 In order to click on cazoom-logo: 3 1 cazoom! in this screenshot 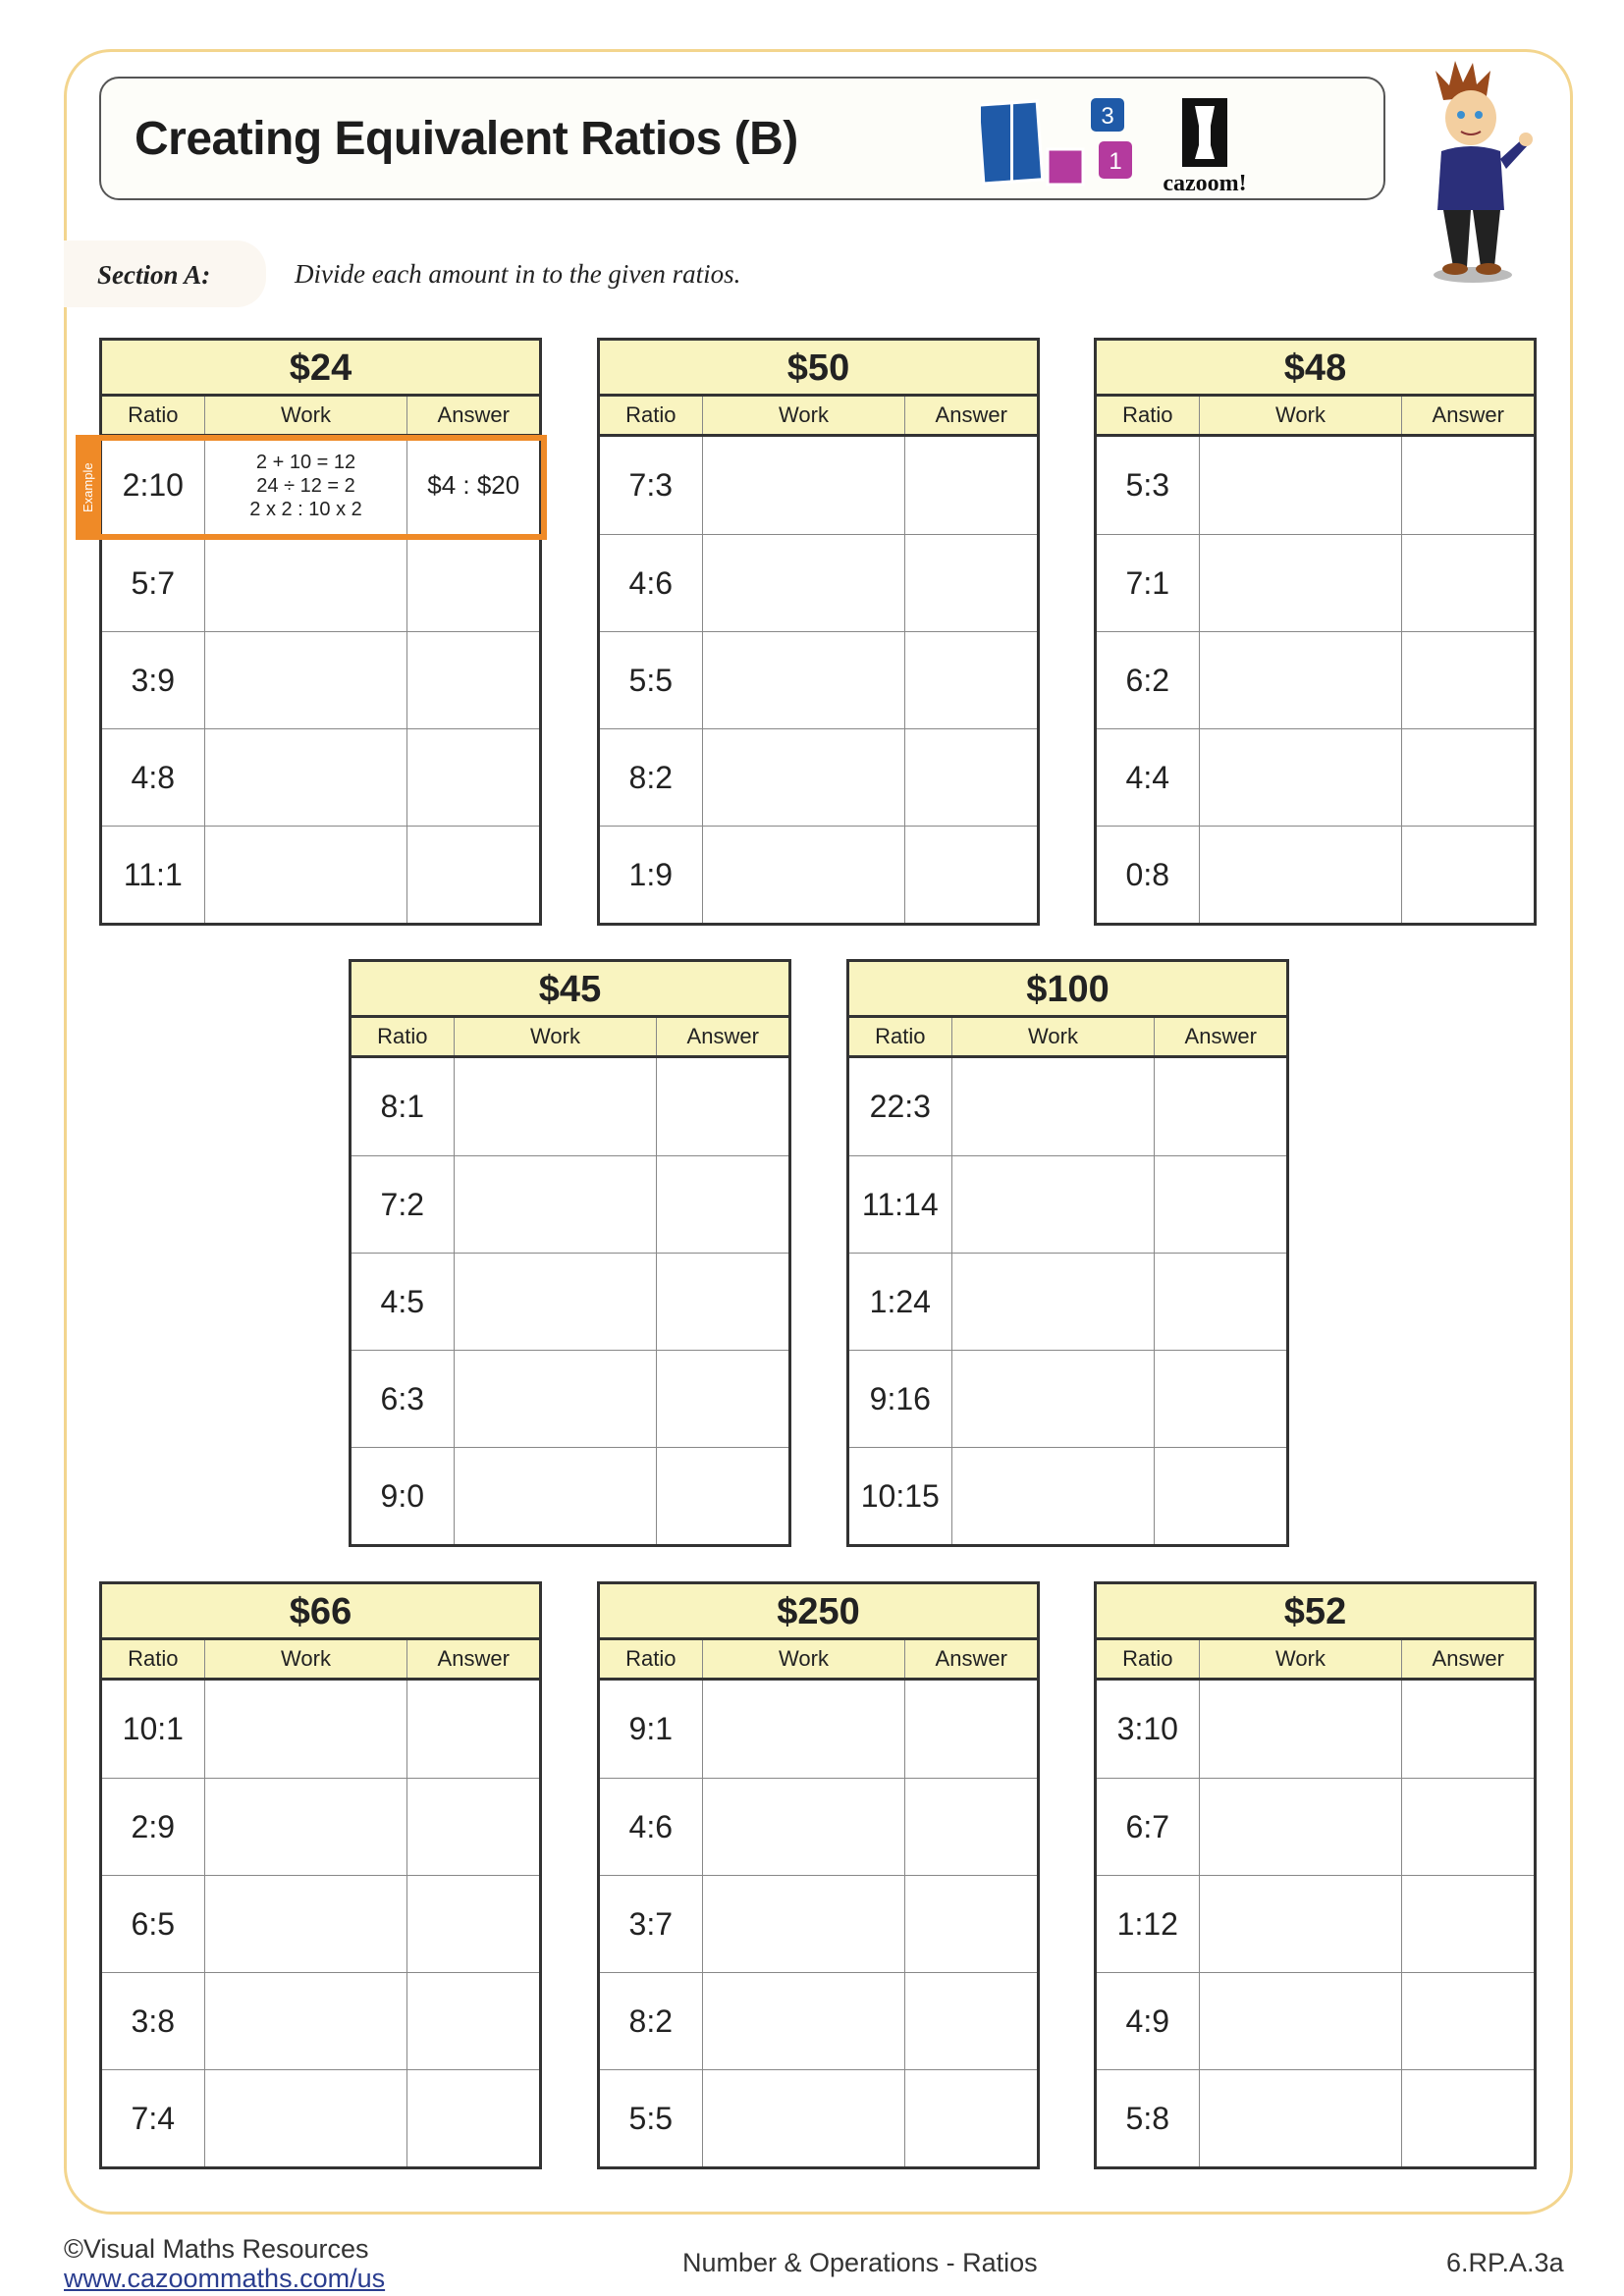, I will do `click(1114, 147)`.